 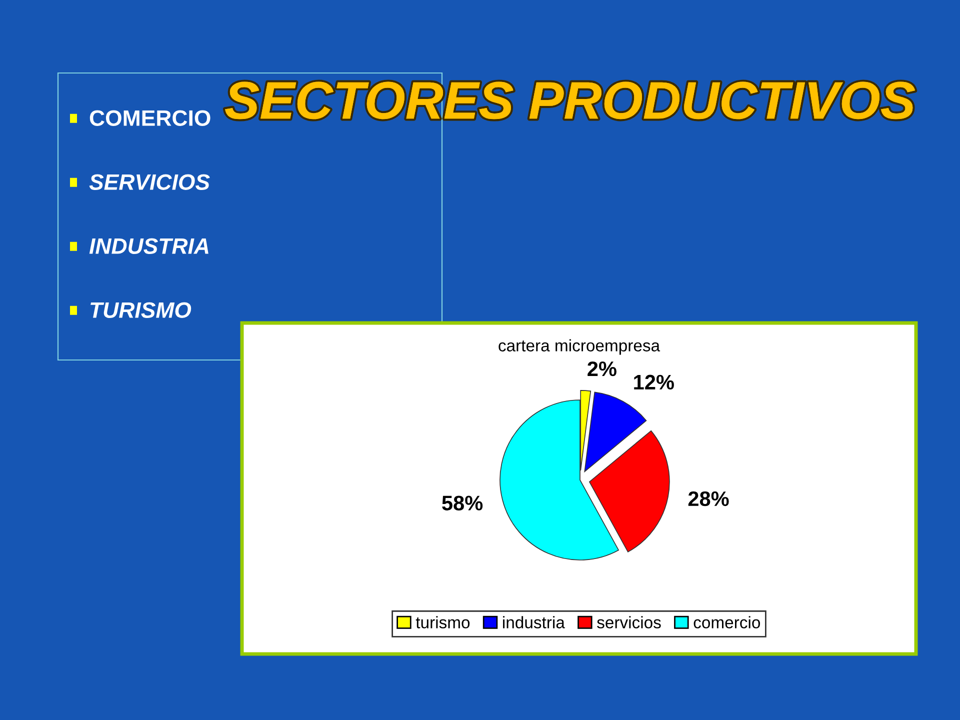 What do you see at coordinates (141, 310) in the screenshot?
I see `text: TURISMO` at bounding box center [141, 310].